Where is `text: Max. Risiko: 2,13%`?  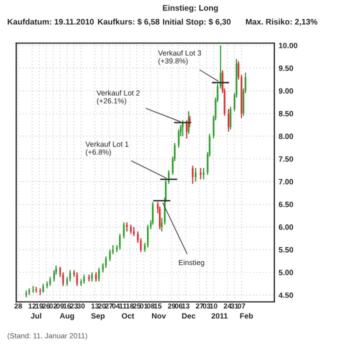
text: Max. Risiko: 2,13% is located at coordinates (282, 22).